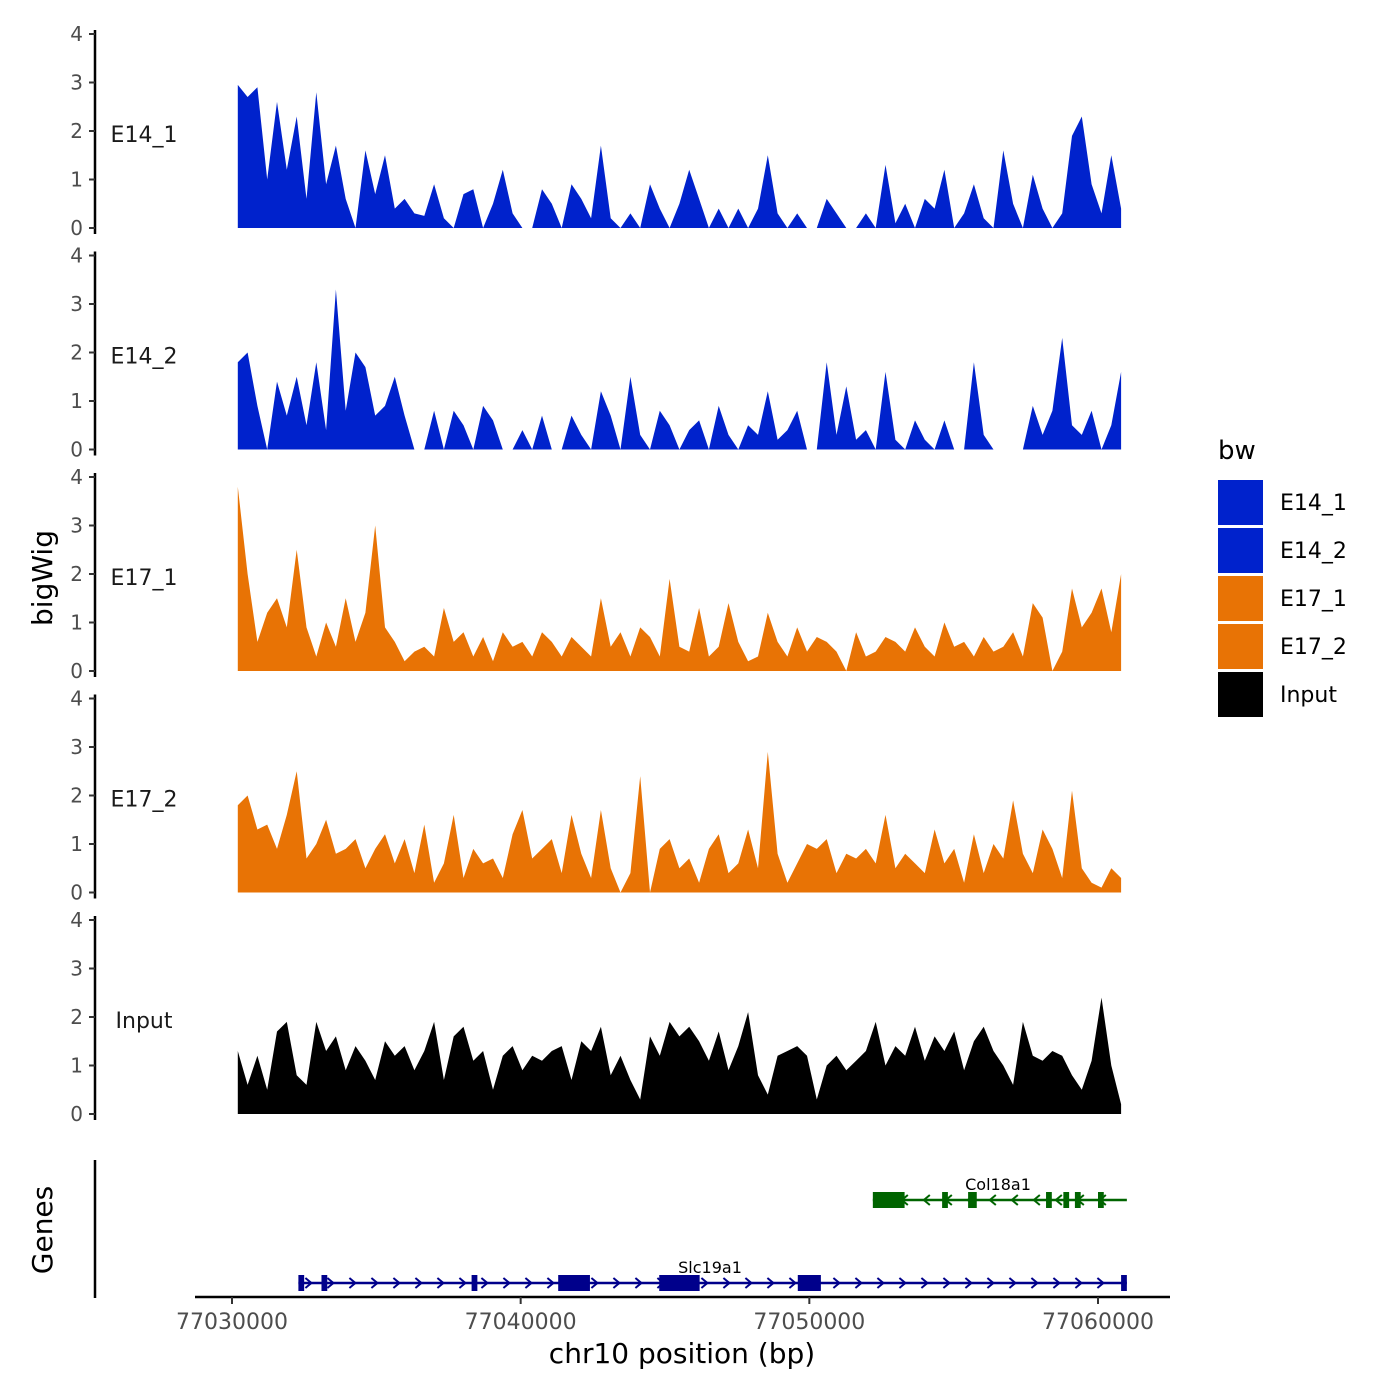 The height and width of the screenshot is (1400, 1400). Describe the element at coordinates (144, 578) in the screenshot. I see `track-label: E17_1` at that location.